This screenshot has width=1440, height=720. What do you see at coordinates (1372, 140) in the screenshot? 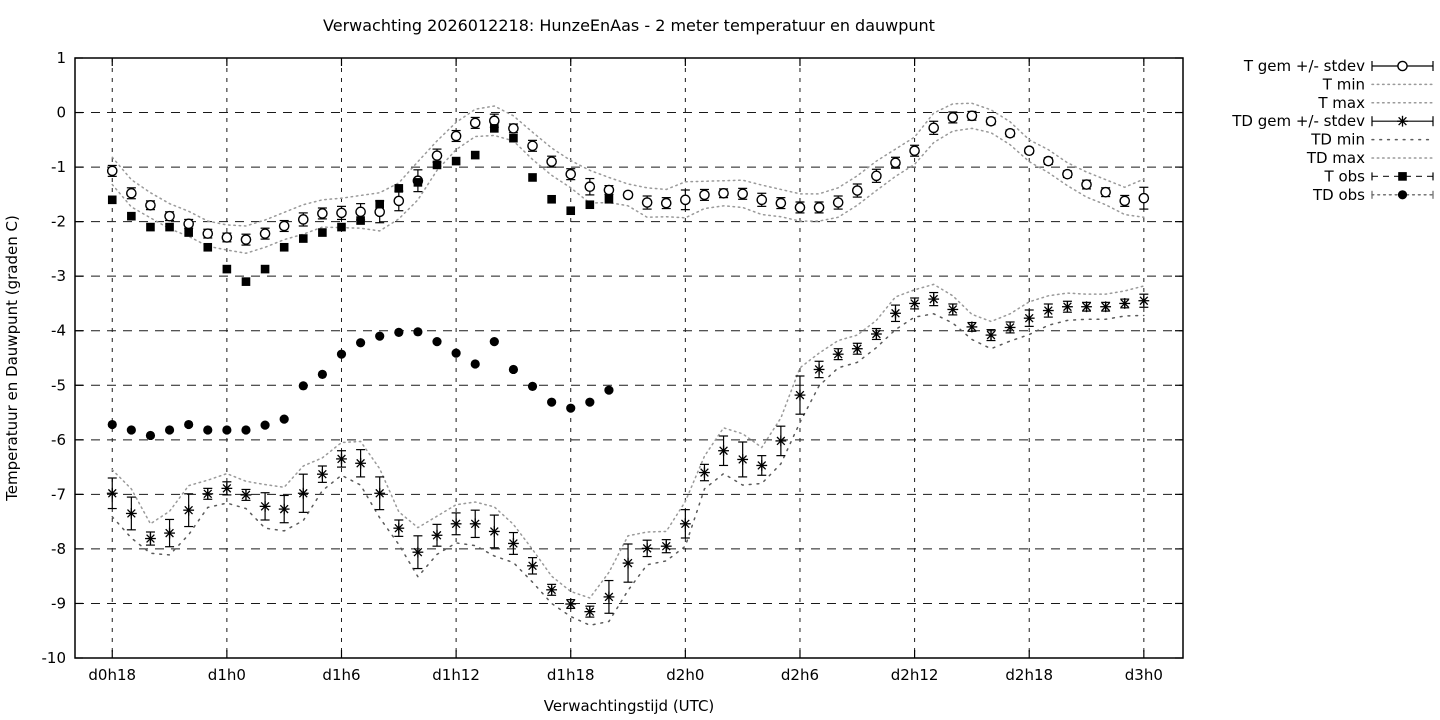
I see `legend-entry-td-min: TD min` at bounding box center [1372, 140].